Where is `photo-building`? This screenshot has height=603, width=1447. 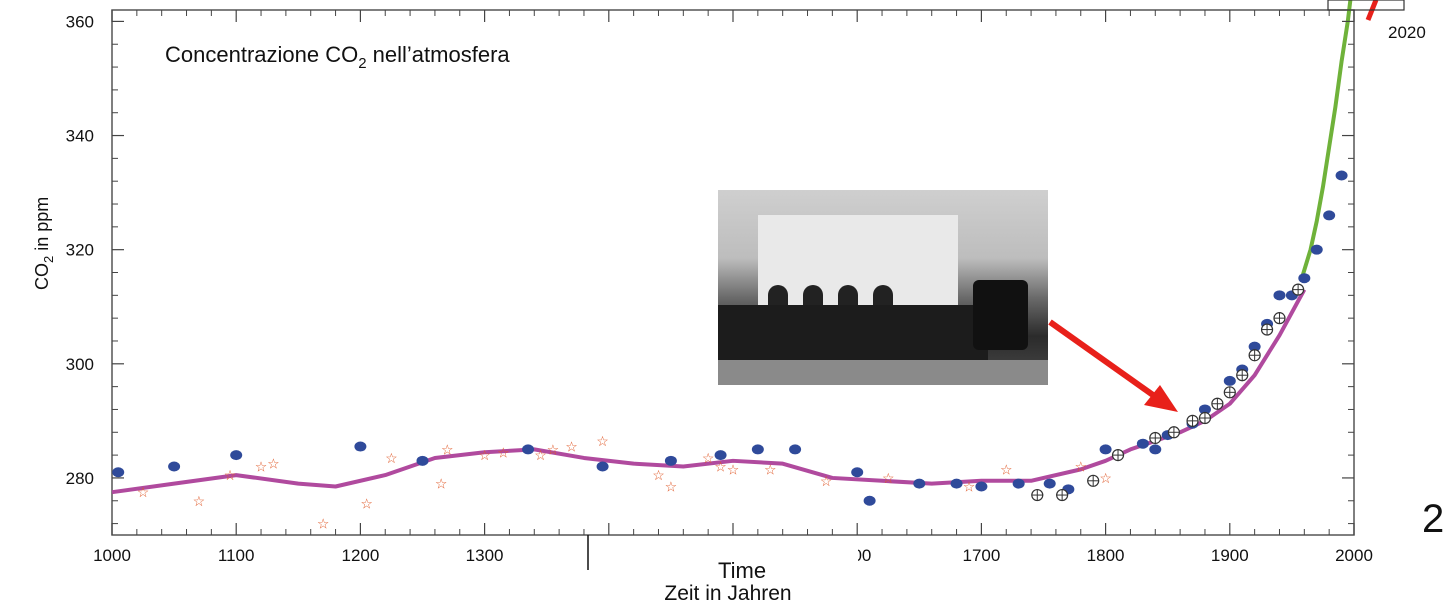
photo-building is located at coordinates (858, 262).